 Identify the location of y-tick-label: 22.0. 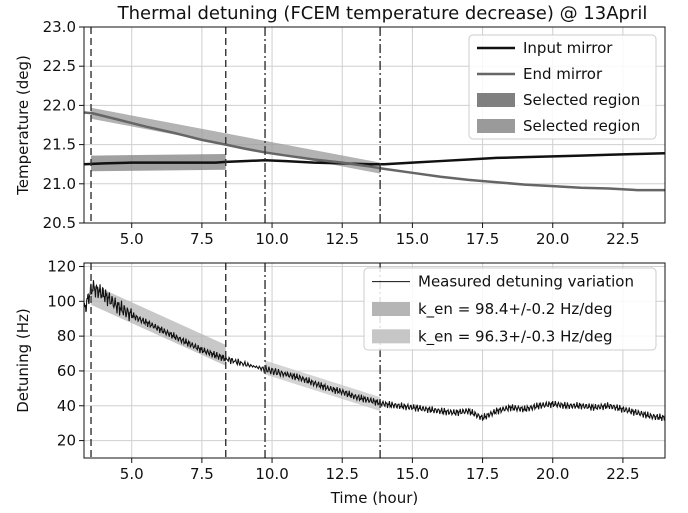
(59, 105).